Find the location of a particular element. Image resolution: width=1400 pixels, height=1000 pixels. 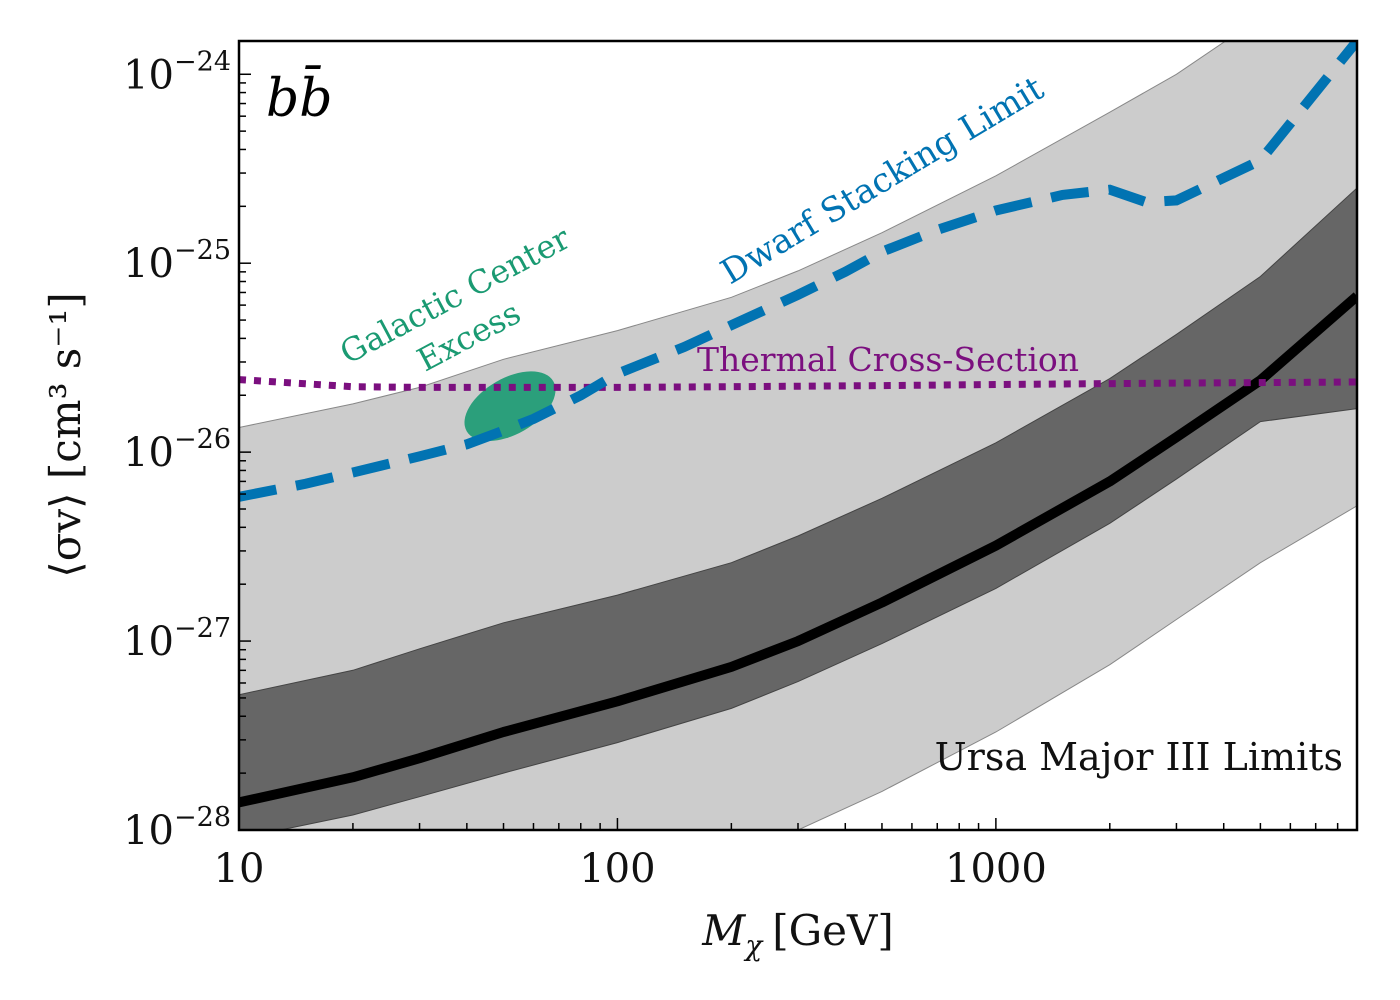

y-tick-label: 10−27 is located at coordinates (177, 639).